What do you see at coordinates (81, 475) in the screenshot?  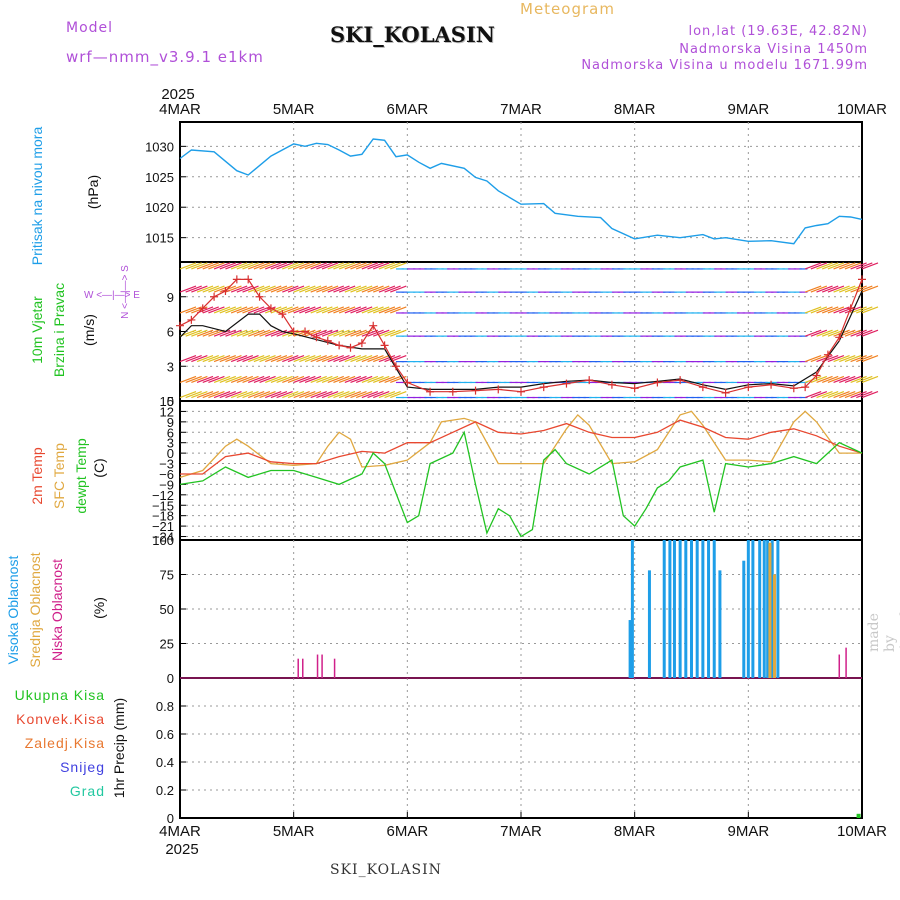 I see `temp-dewpoint-label: dewpt Temp` at bounding box center [81, 475].